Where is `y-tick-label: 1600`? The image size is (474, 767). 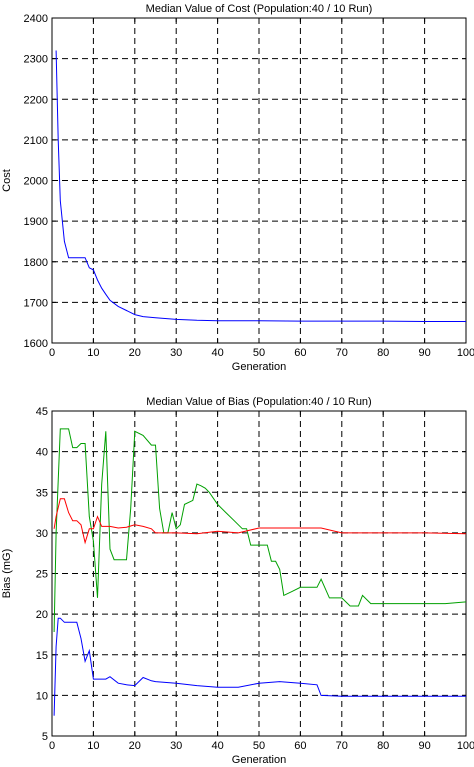
y-tick-label: 1600 is located at coordinates (36, 344).